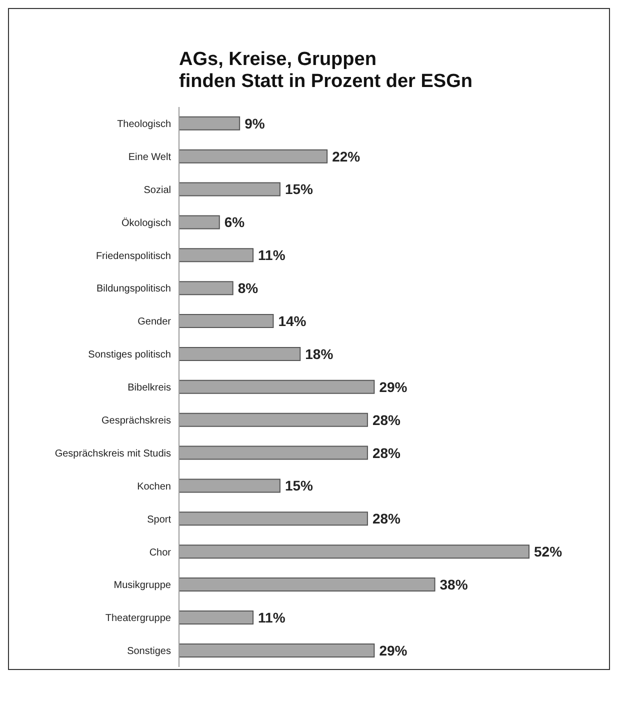 The height and width of the screenshot is (706, 642). Describe the element at coordinates (292, 321) in the screenshot. I see `data-label: 14%` at that location.